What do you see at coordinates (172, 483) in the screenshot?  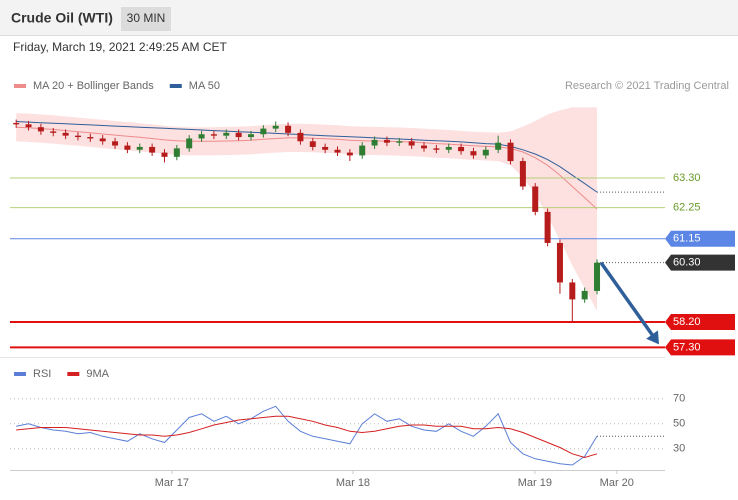 I see `x-tick-label: Mar 17` at bounding box center [172, 483].